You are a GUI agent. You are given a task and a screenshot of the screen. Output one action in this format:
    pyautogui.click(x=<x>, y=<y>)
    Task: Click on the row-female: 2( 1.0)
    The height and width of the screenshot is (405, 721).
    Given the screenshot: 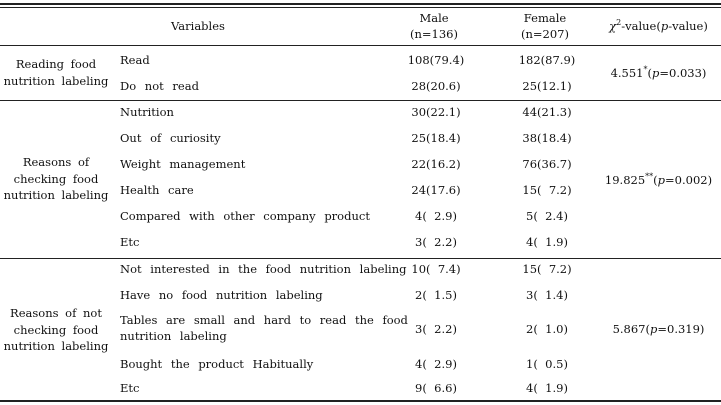 What is the action you would take?
    pyautogui.click(x=547, y=329)
    